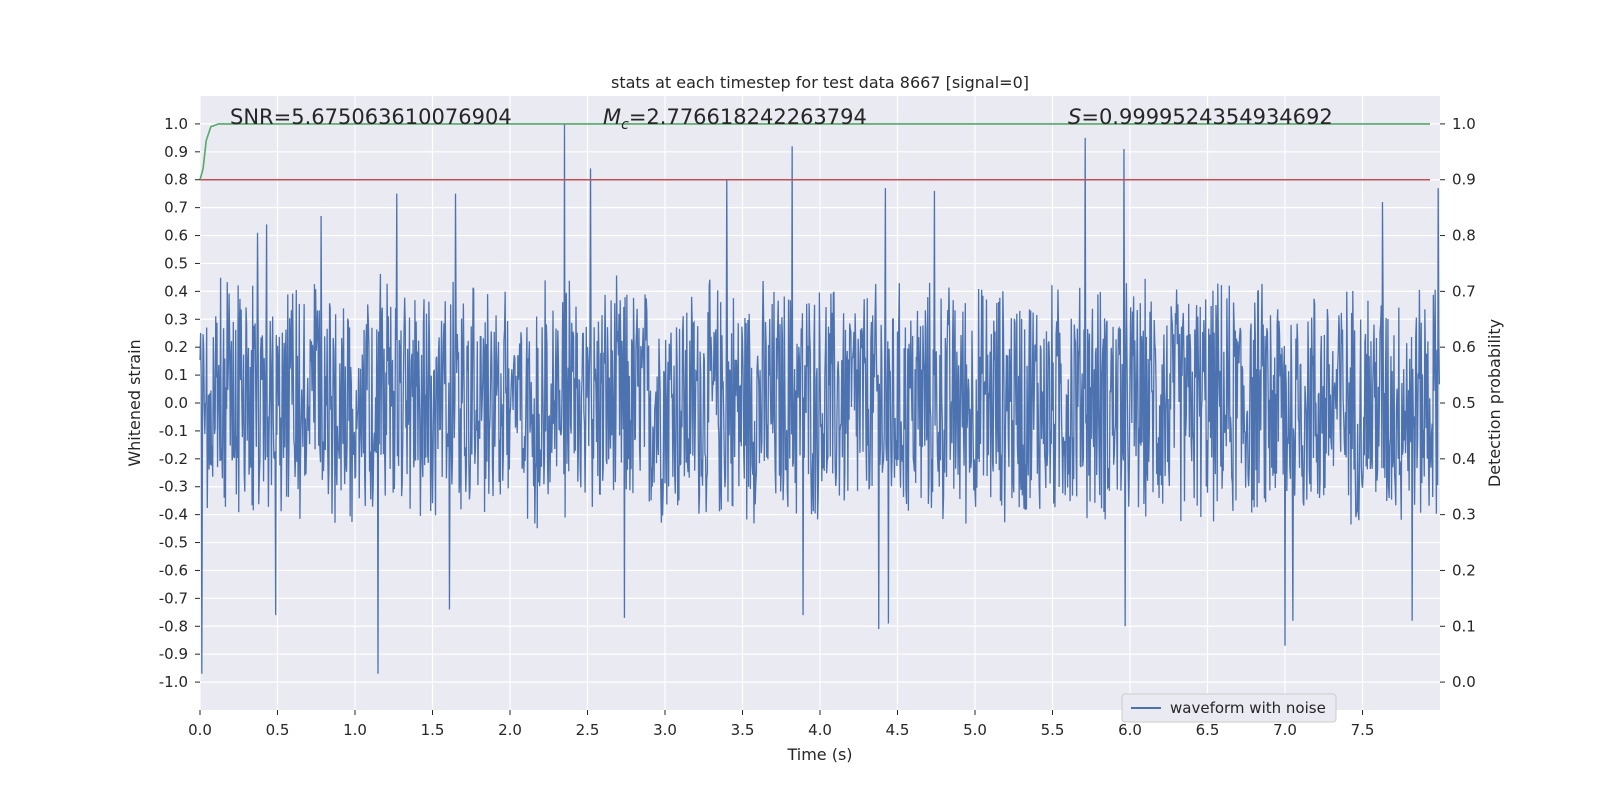 This screenshot has height=800, width=1600. I want to click on y-tick-label: -0.8, so click(173, 626).